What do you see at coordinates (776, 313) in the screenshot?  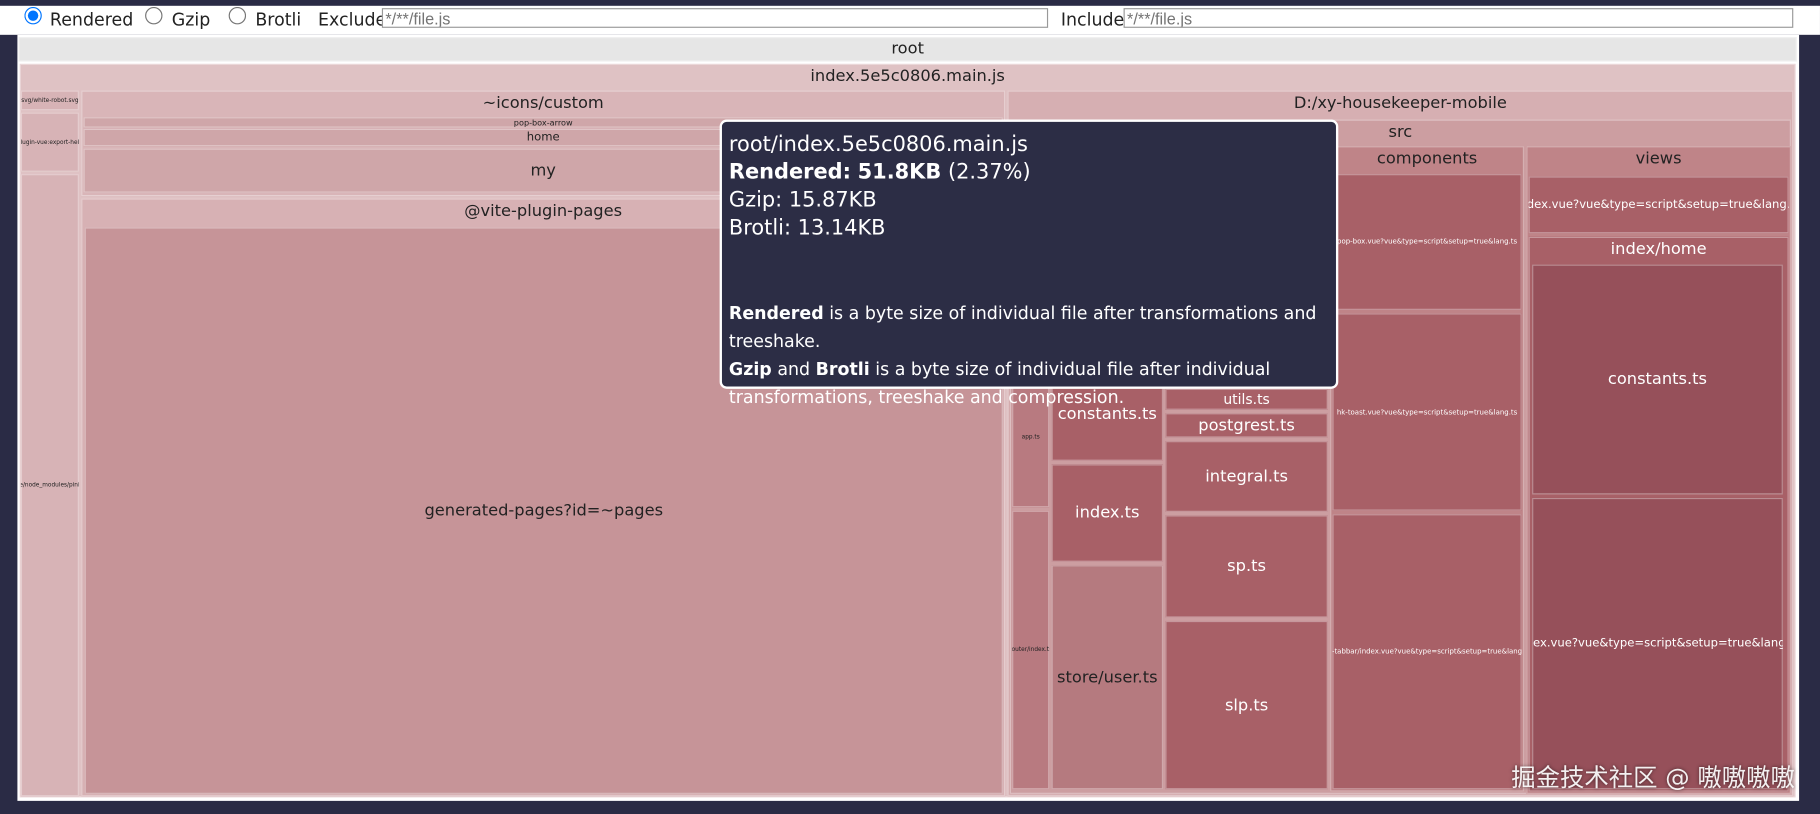 I see `note-term: Rendered` at bounding box center [776, 313].